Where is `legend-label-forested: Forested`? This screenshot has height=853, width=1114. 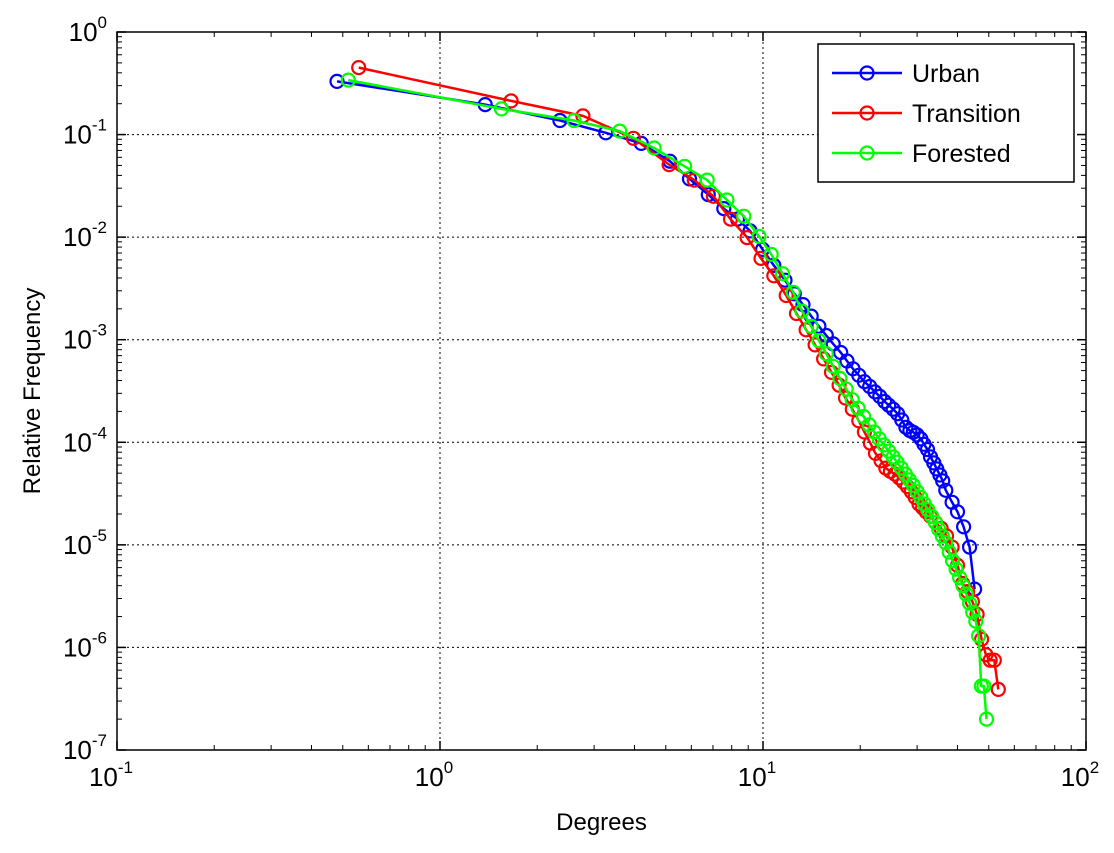
legend-label-forested: Forested is located at coordinates (961, 154).